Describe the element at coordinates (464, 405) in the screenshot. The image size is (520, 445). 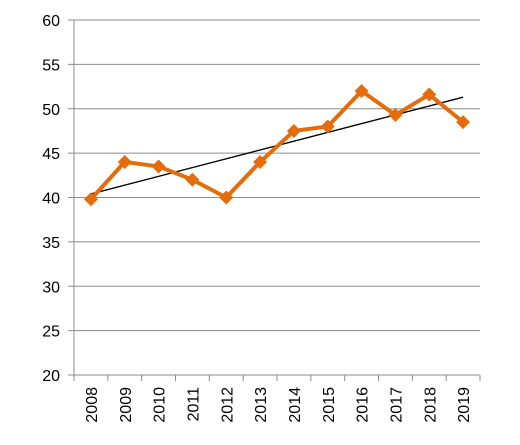
I see `x-tick-label-2019: 2019` at that location.